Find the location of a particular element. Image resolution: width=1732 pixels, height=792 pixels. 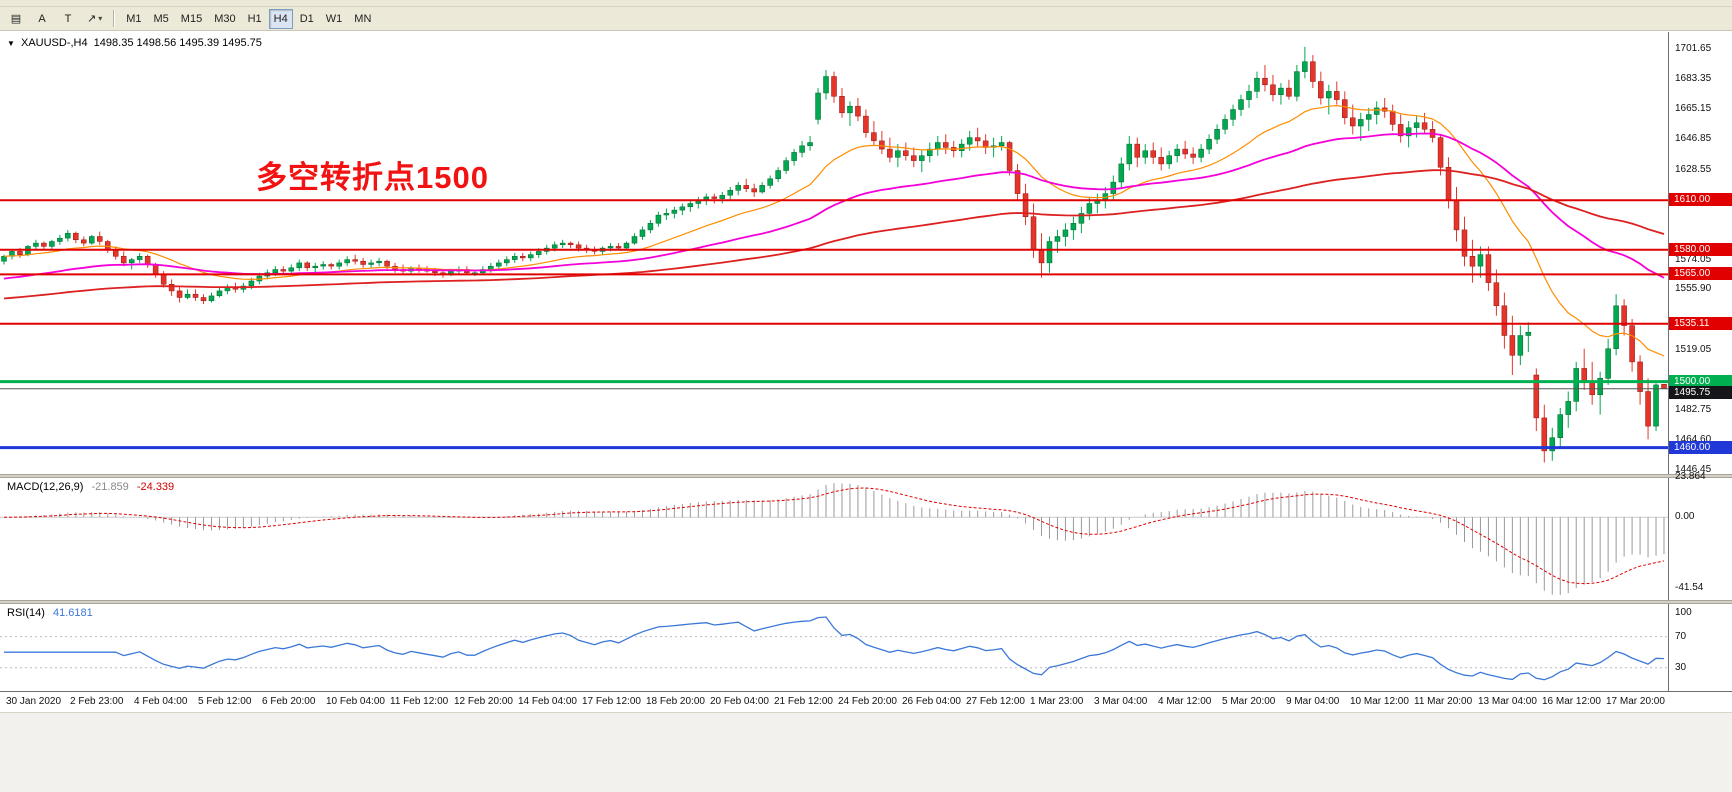

timeframe-button-mn: MN is located at coordinates (363, 18).